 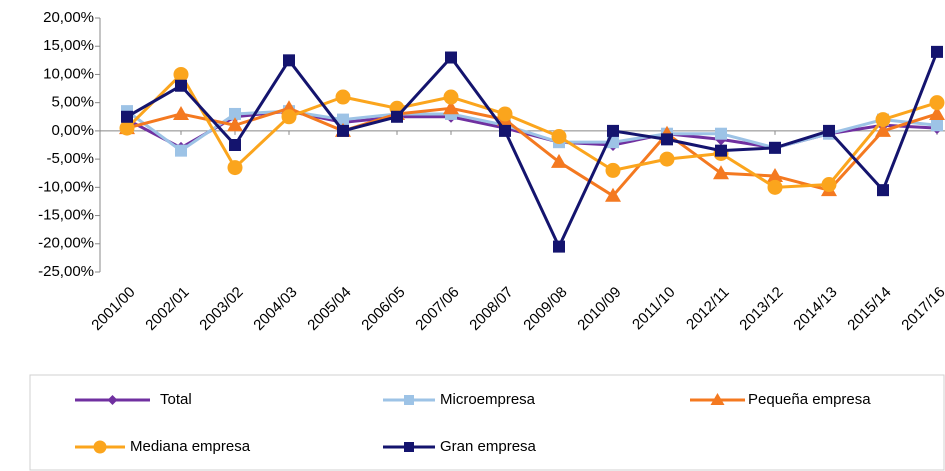 I want to click on y-tick-label: -20,00%, so click(x=66, y=243).